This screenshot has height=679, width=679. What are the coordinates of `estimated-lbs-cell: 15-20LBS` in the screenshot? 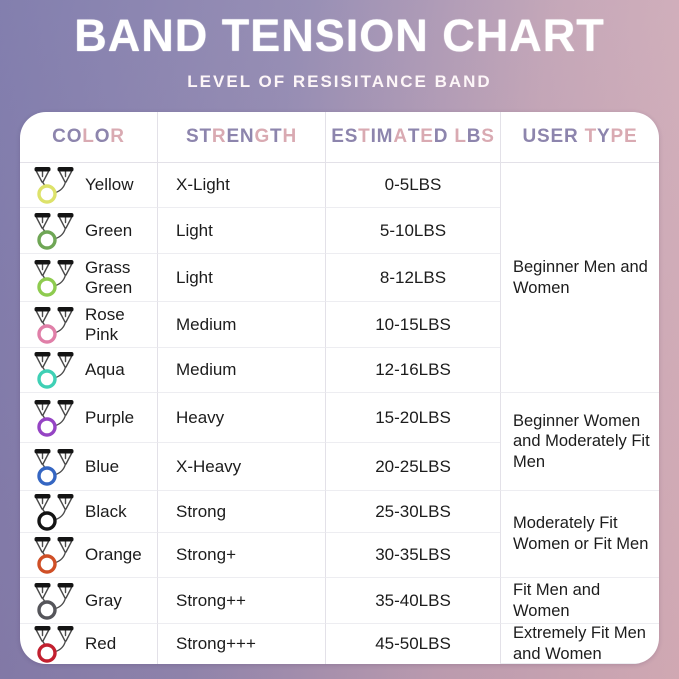 It's located at (412, 418).